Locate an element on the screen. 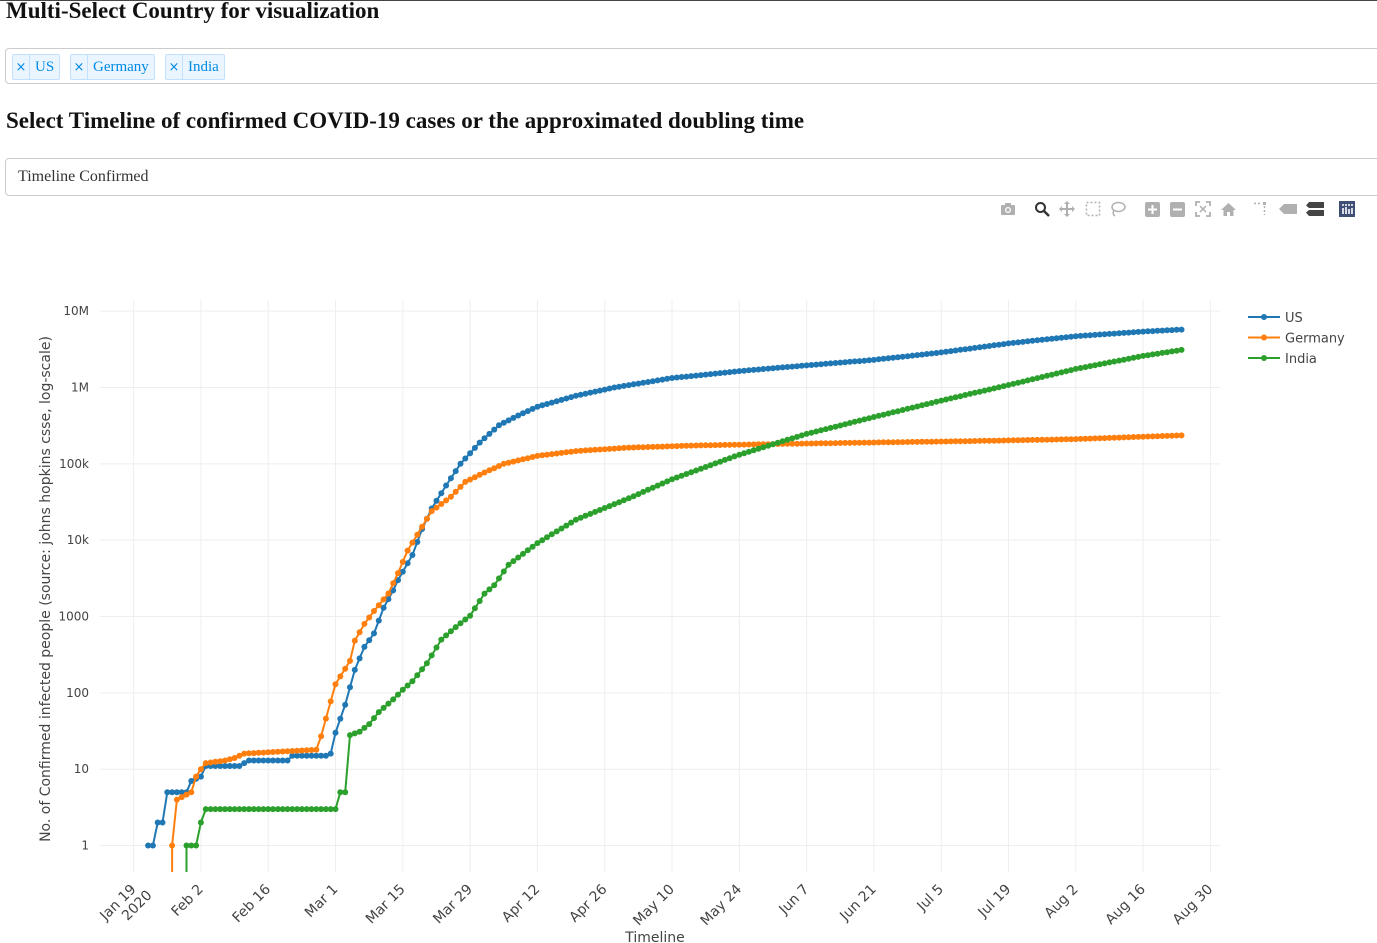 This screenshot has width=1377, height=943. zoom-icon is located at coordinates (1042, 209).